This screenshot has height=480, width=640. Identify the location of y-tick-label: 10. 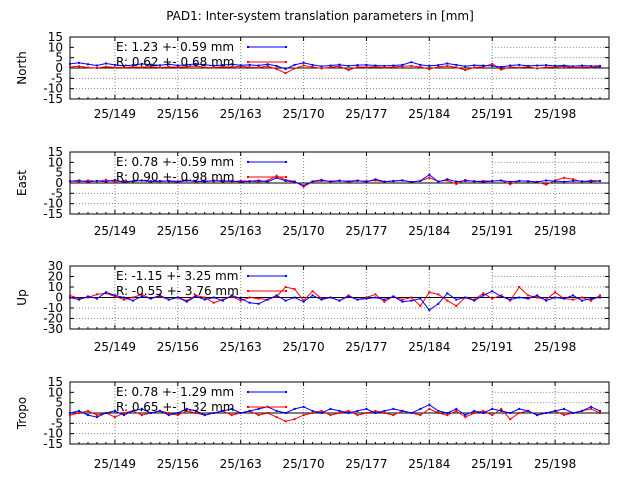
(55, 287).